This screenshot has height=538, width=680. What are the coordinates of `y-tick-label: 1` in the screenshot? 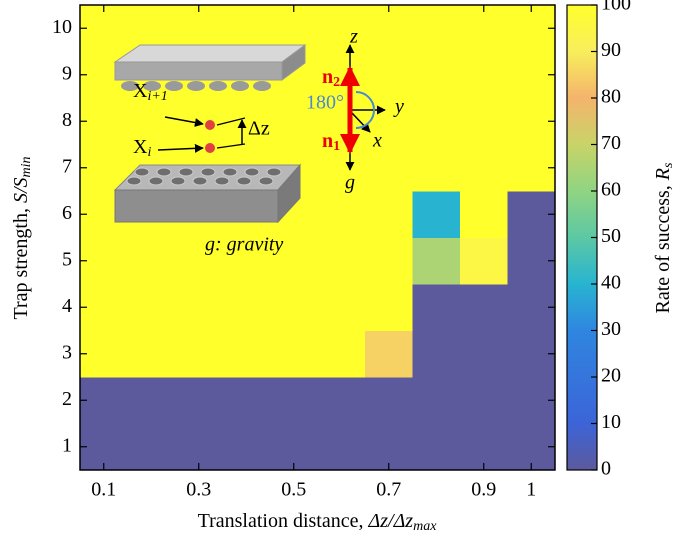 It's located at (67, 445).